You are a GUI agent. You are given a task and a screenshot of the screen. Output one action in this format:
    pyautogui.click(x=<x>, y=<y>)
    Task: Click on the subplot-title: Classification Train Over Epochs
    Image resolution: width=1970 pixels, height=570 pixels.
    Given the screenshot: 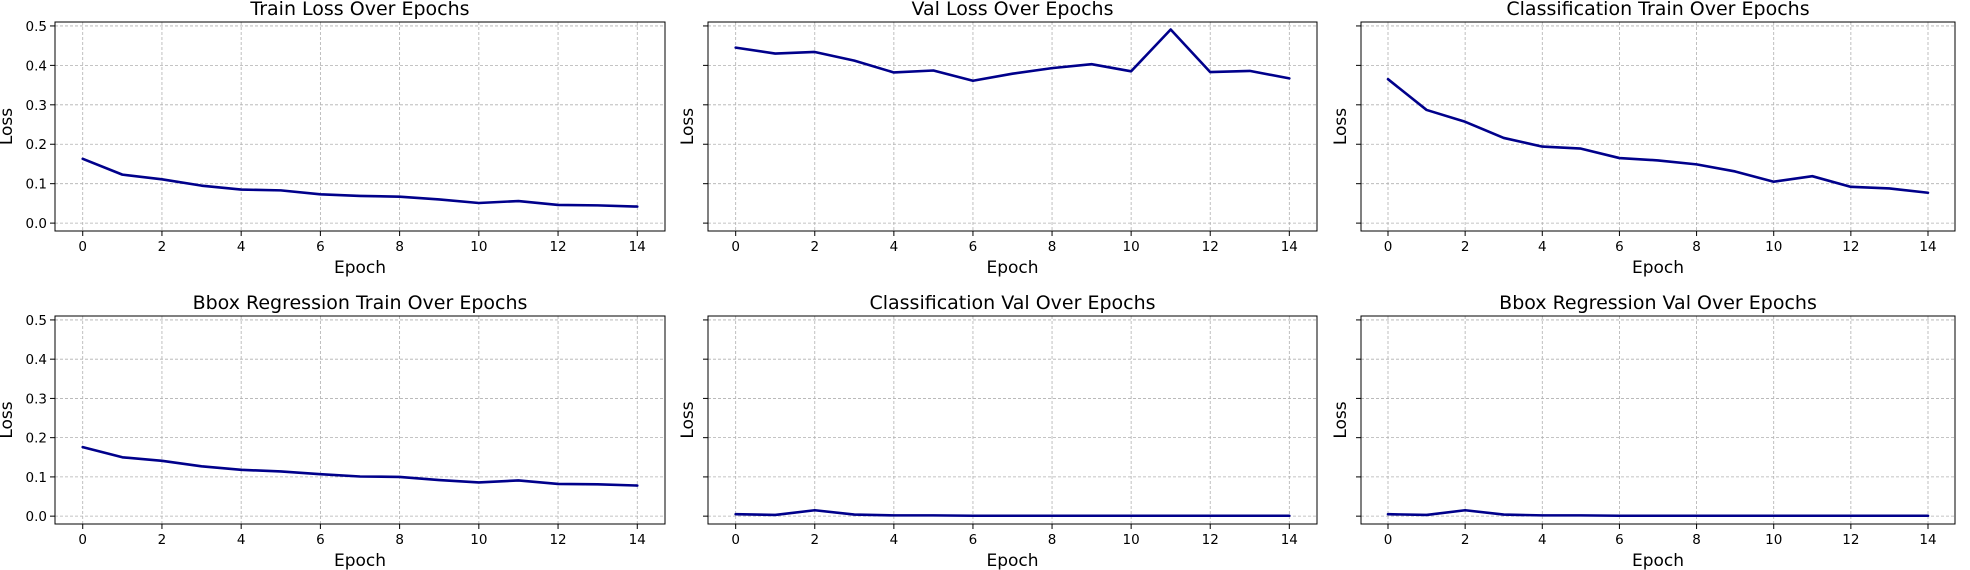 What is the action you would take?
    pyautogui.click(x=1657, y=10)
    